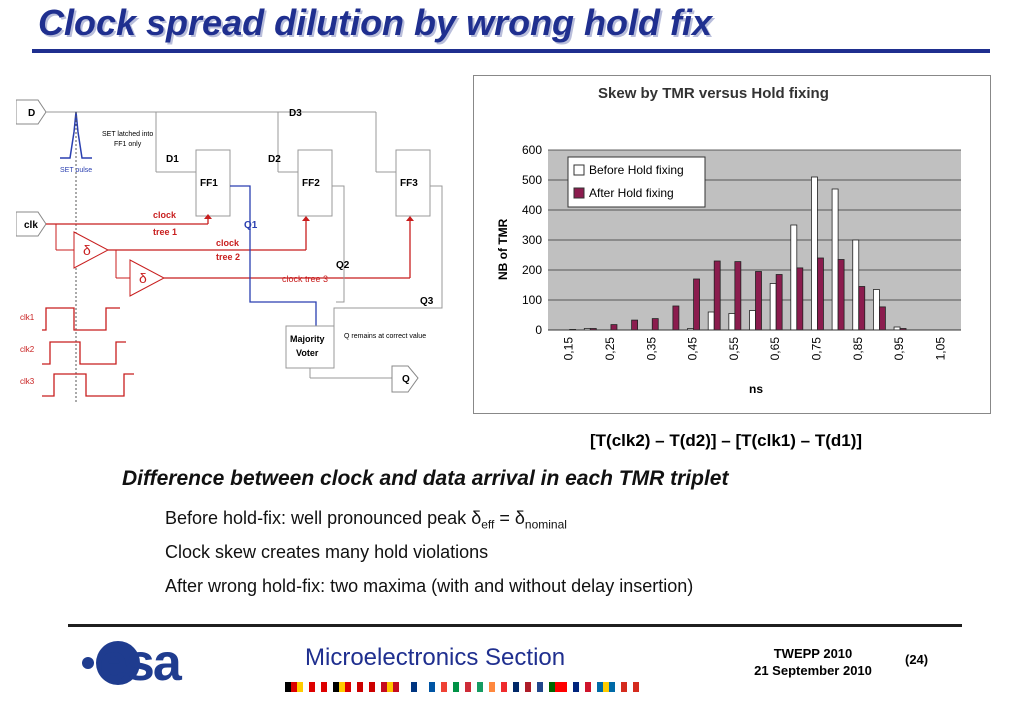 Image resolution: width=1023 pixels, height=708 pixels. I want to click on x-tick-label-0: 0,15, so click(569, 349).